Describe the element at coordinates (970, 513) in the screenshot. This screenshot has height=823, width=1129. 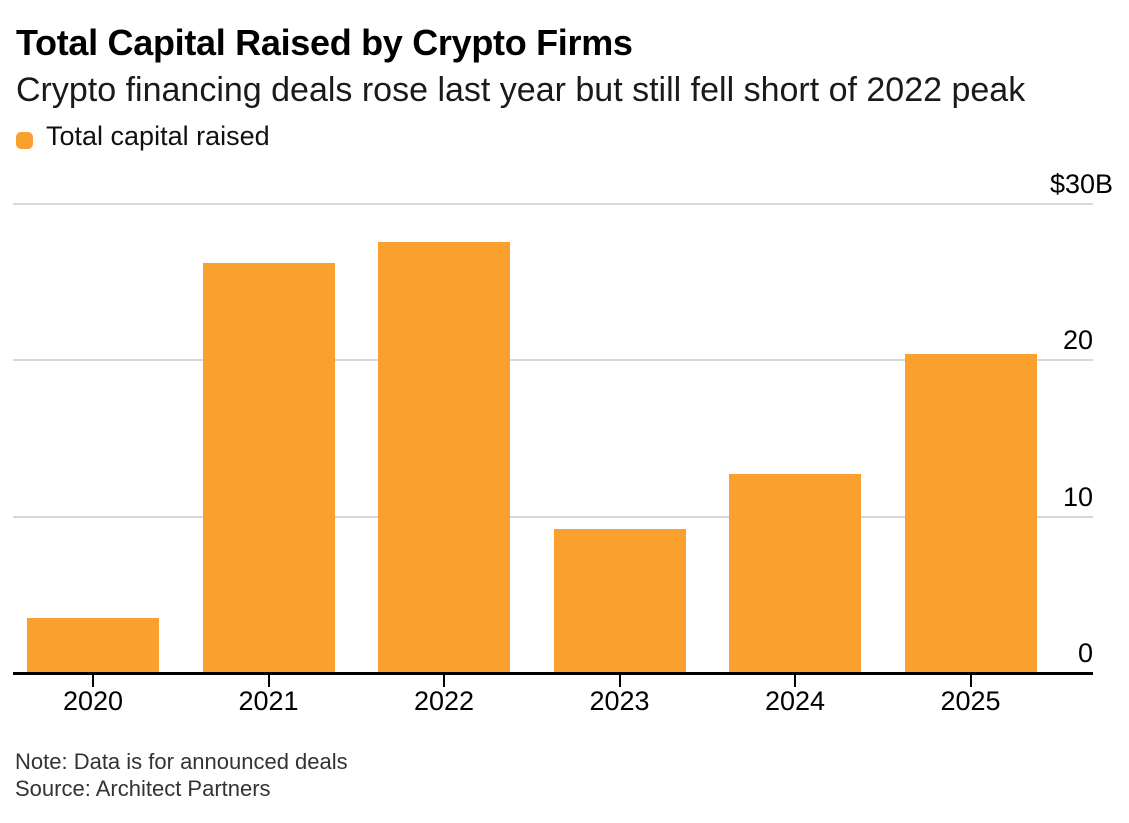
I see `bar-2025` at that location.